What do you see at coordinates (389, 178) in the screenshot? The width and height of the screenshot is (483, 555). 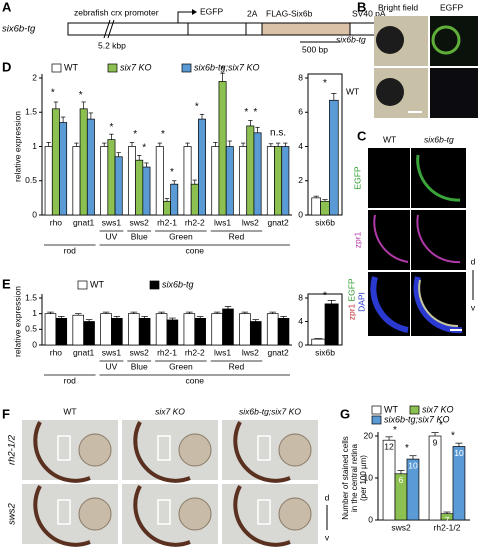 I see `image-egfp-wt` at bounding box center [389, 178].